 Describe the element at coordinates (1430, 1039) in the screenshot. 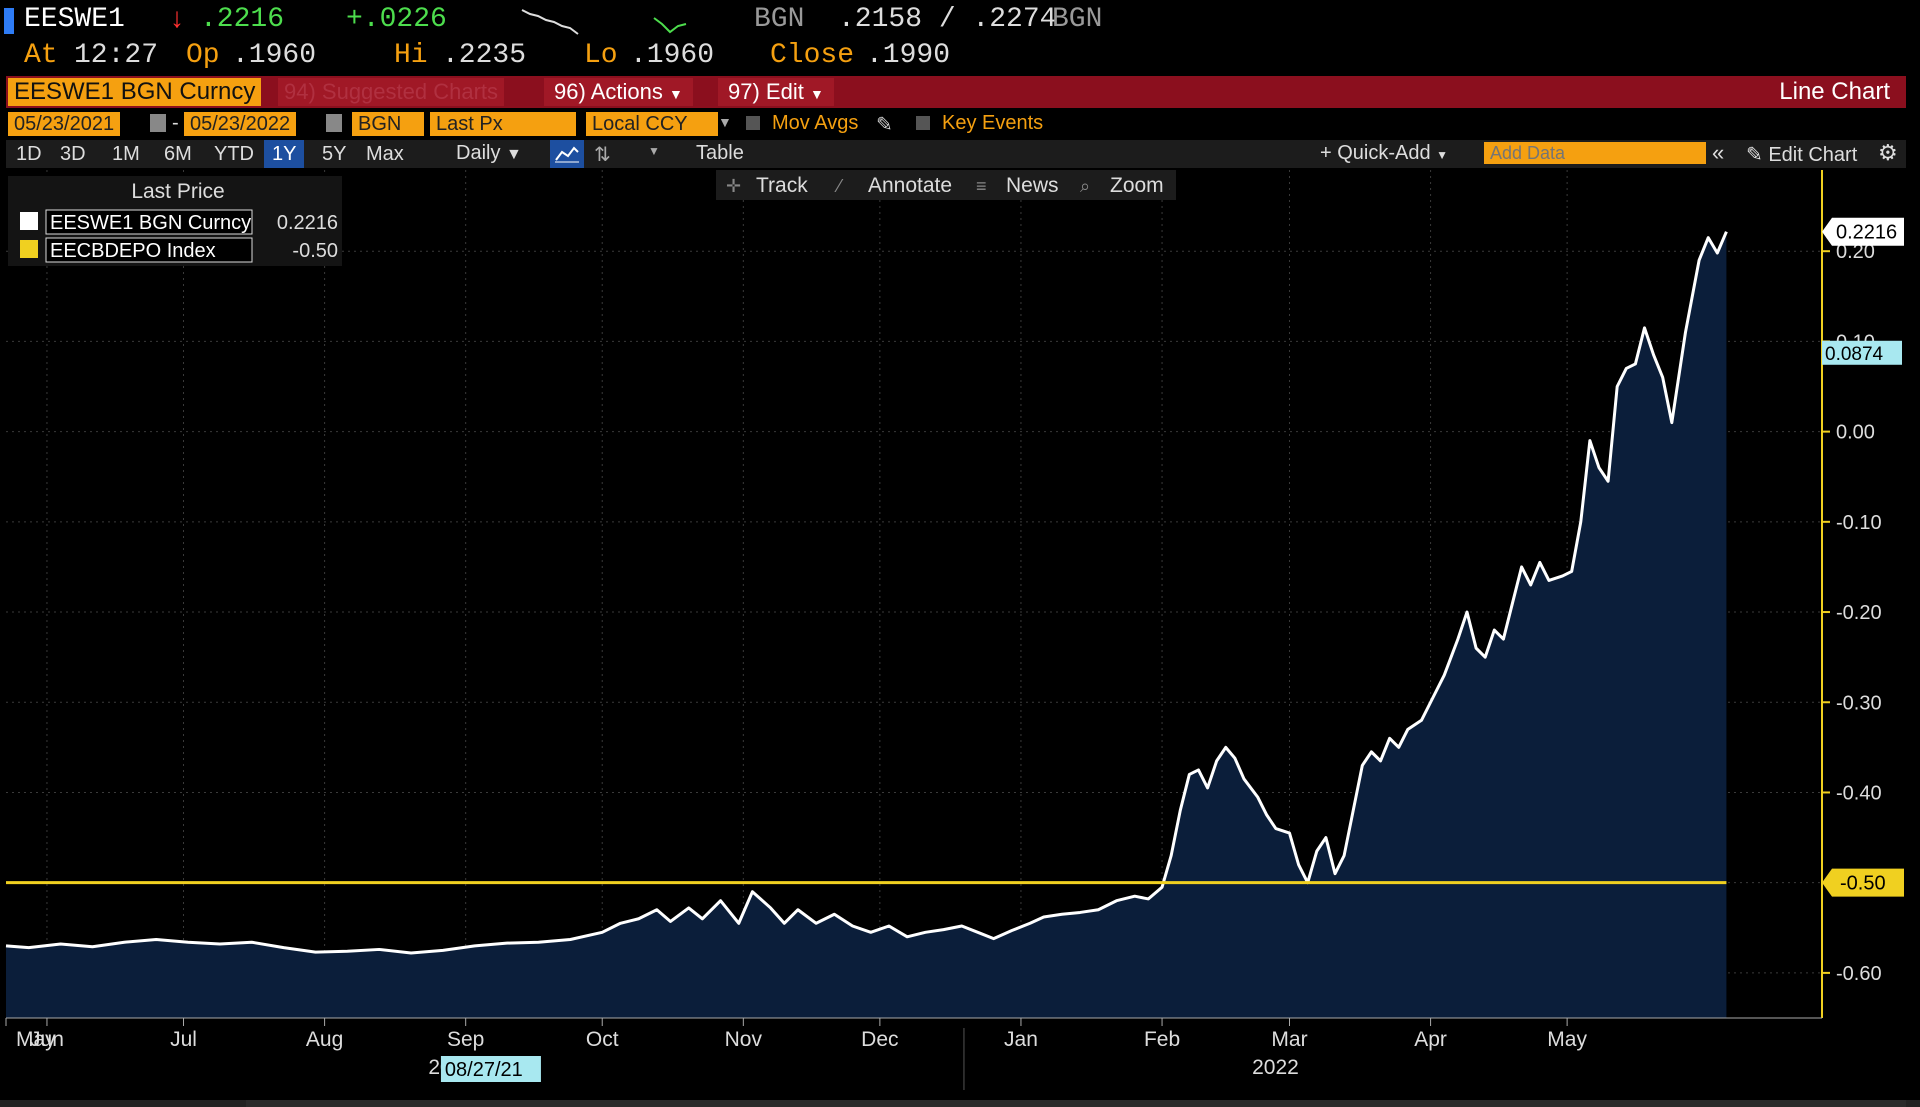

I see `x-tick-label: Apr` at that location.